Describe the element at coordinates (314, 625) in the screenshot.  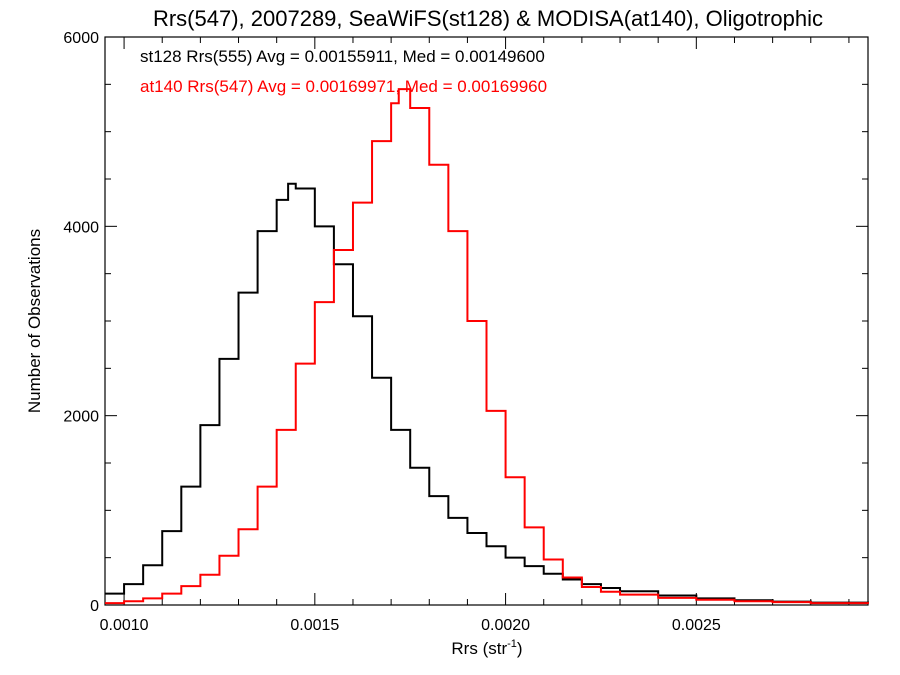
I see `x-tick-label: 0.0015` at that location.